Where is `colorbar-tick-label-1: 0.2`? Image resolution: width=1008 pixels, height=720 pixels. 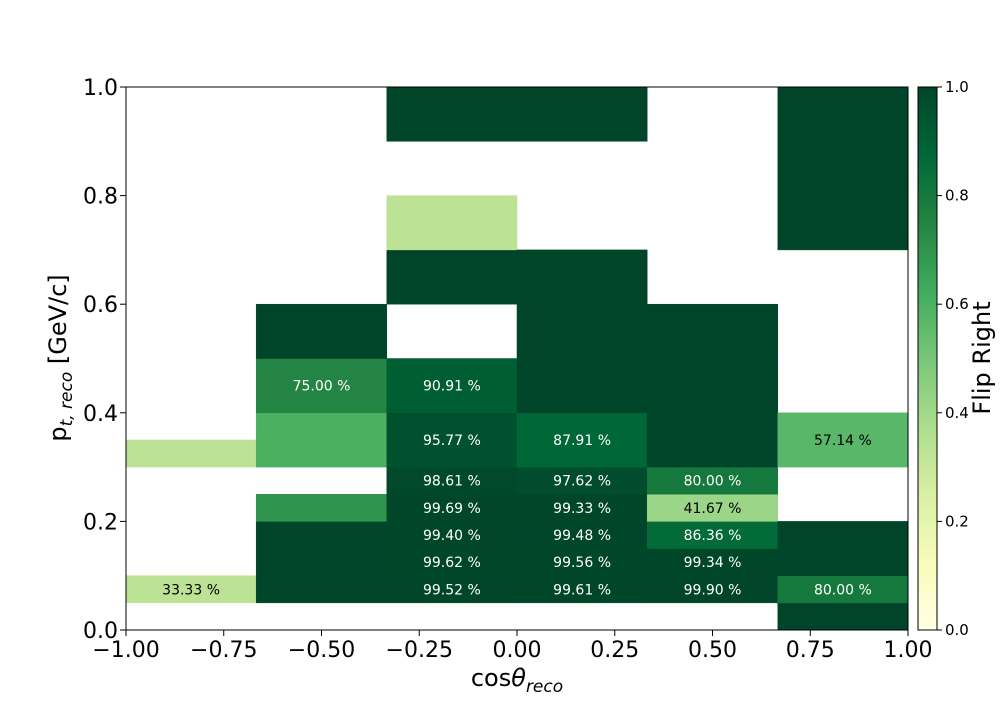
colorbar-tick-label-1: 0.2 is located at coordinates (957, 521).